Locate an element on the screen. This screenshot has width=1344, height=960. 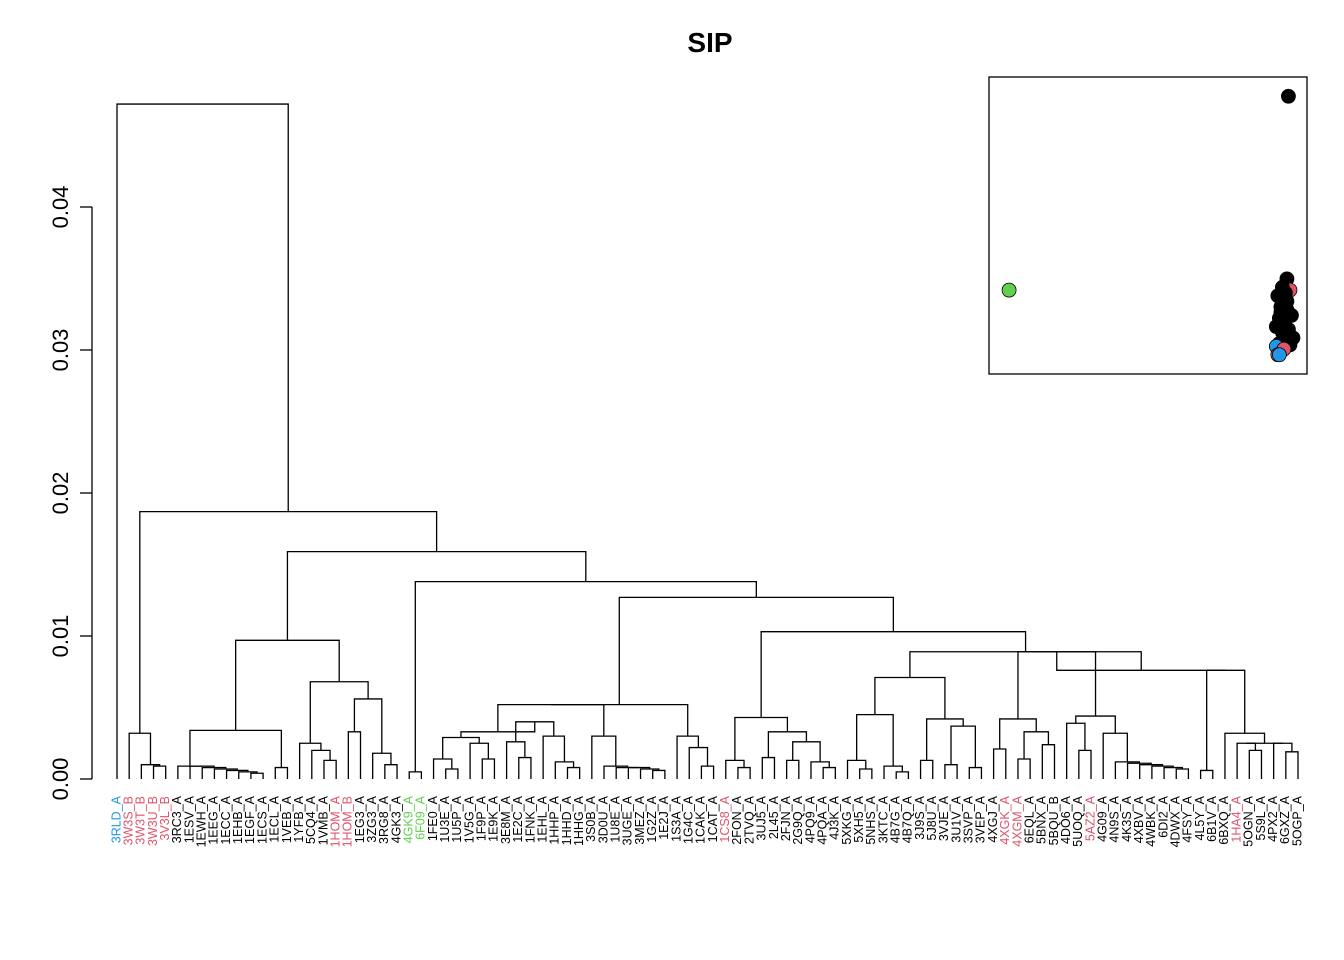
leaf-label: 1CAK_A is located at coordinates (701, 819).